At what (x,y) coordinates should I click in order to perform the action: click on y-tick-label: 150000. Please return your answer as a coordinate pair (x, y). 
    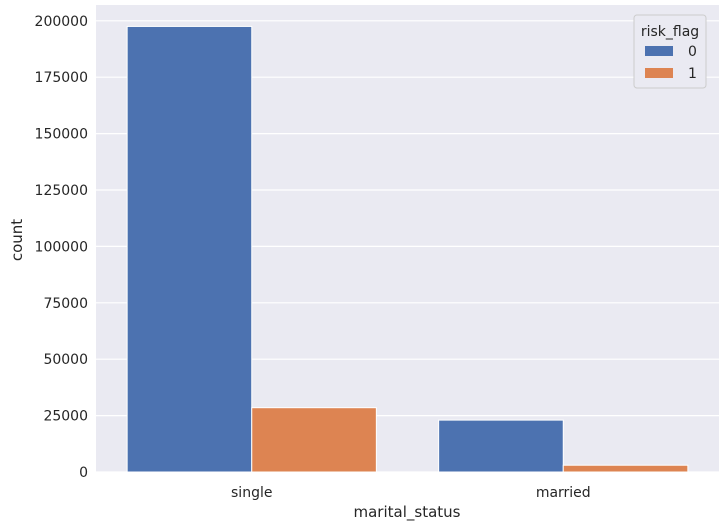
    Looking at the image, I should click on (61, 135).